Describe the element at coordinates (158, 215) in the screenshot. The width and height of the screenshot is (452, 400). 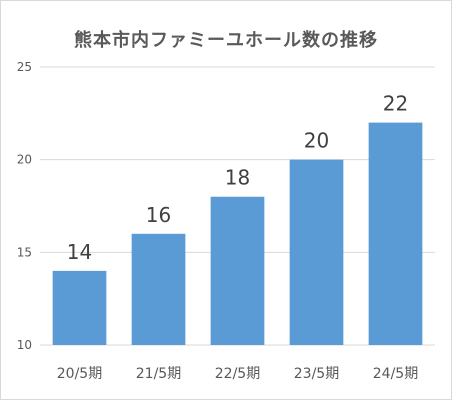
I see `data-label: 16` at that location.